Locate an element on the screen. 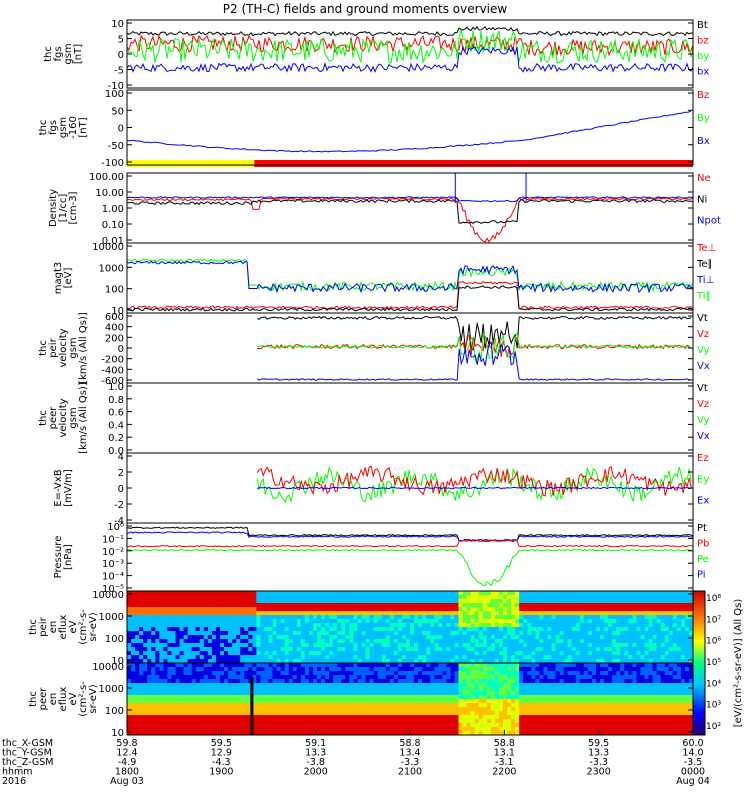 The image size is (750, 804). panel-density-frame is located at coordinates (410, 208).